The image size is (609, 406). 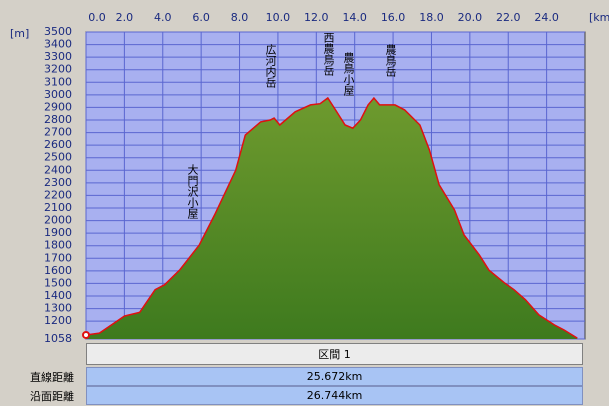 I want to click on x-tick-label: 24.0, so click(x=546, y=17).